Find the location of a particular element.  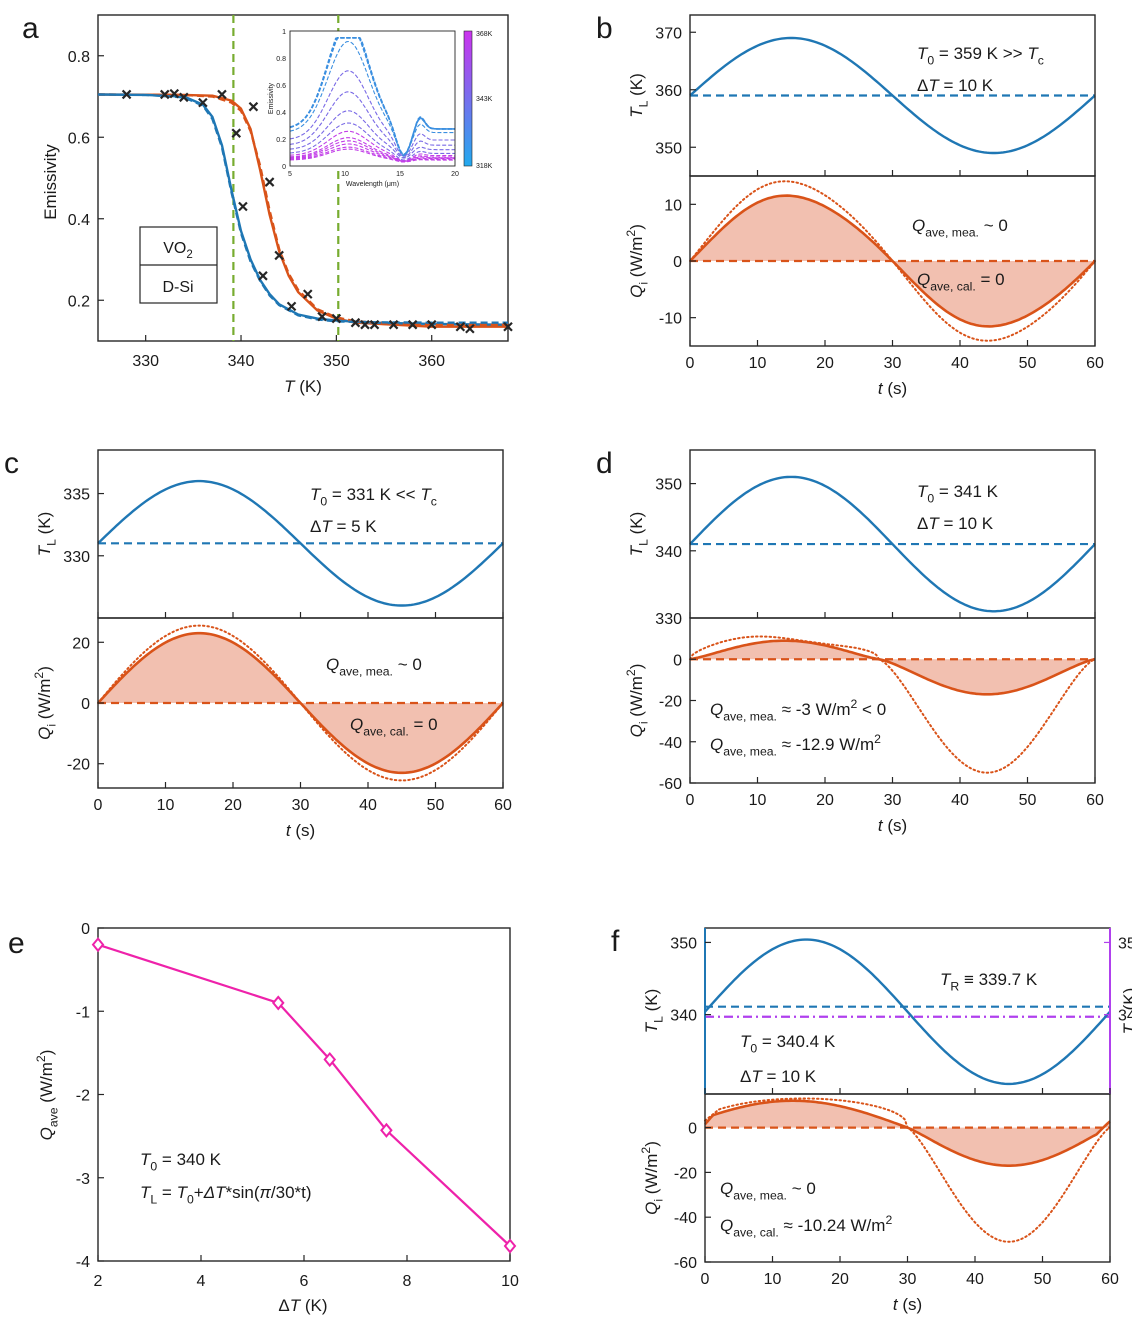

Q-shaded-area is located at coordinates (892, 667).